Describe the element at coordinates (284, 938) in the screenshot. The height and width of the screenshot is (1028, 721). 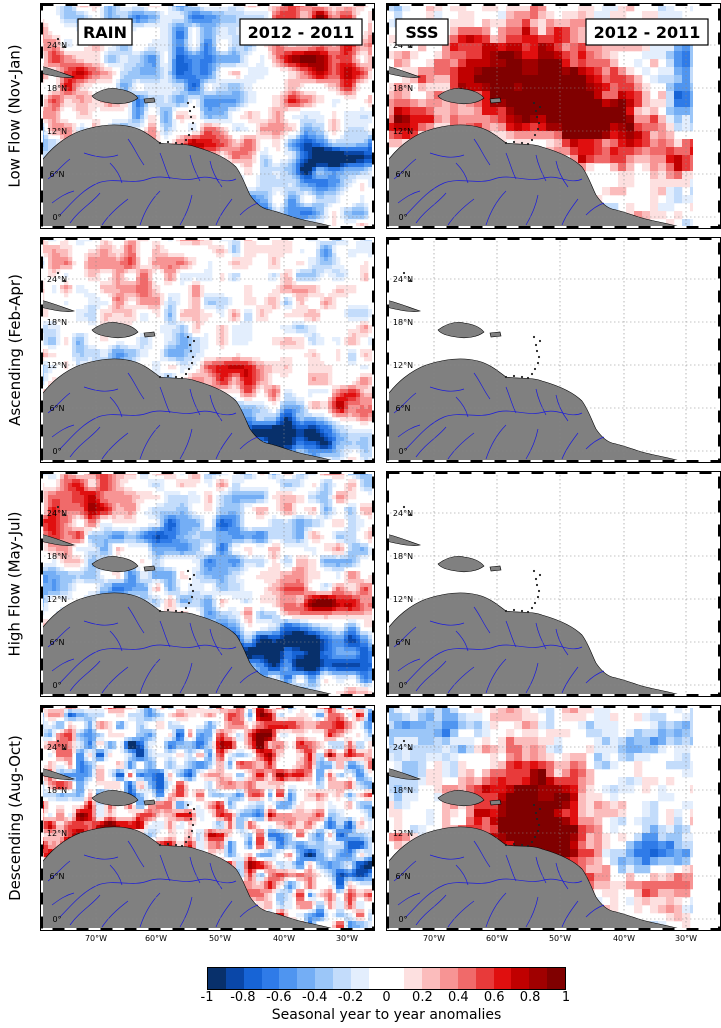
I see `lon-tick: 40°W` at that location.